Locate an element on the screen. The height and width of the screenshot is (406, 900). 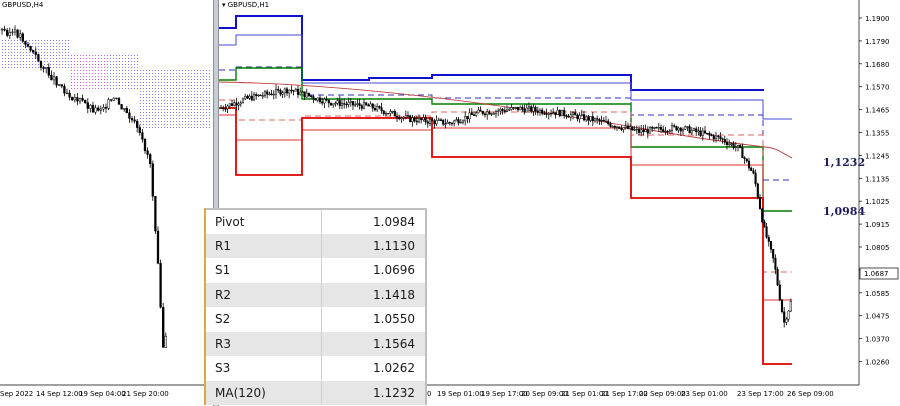
right-chart-symbol-text: GBPUSD,H1 is located at coordinates (248, 5).